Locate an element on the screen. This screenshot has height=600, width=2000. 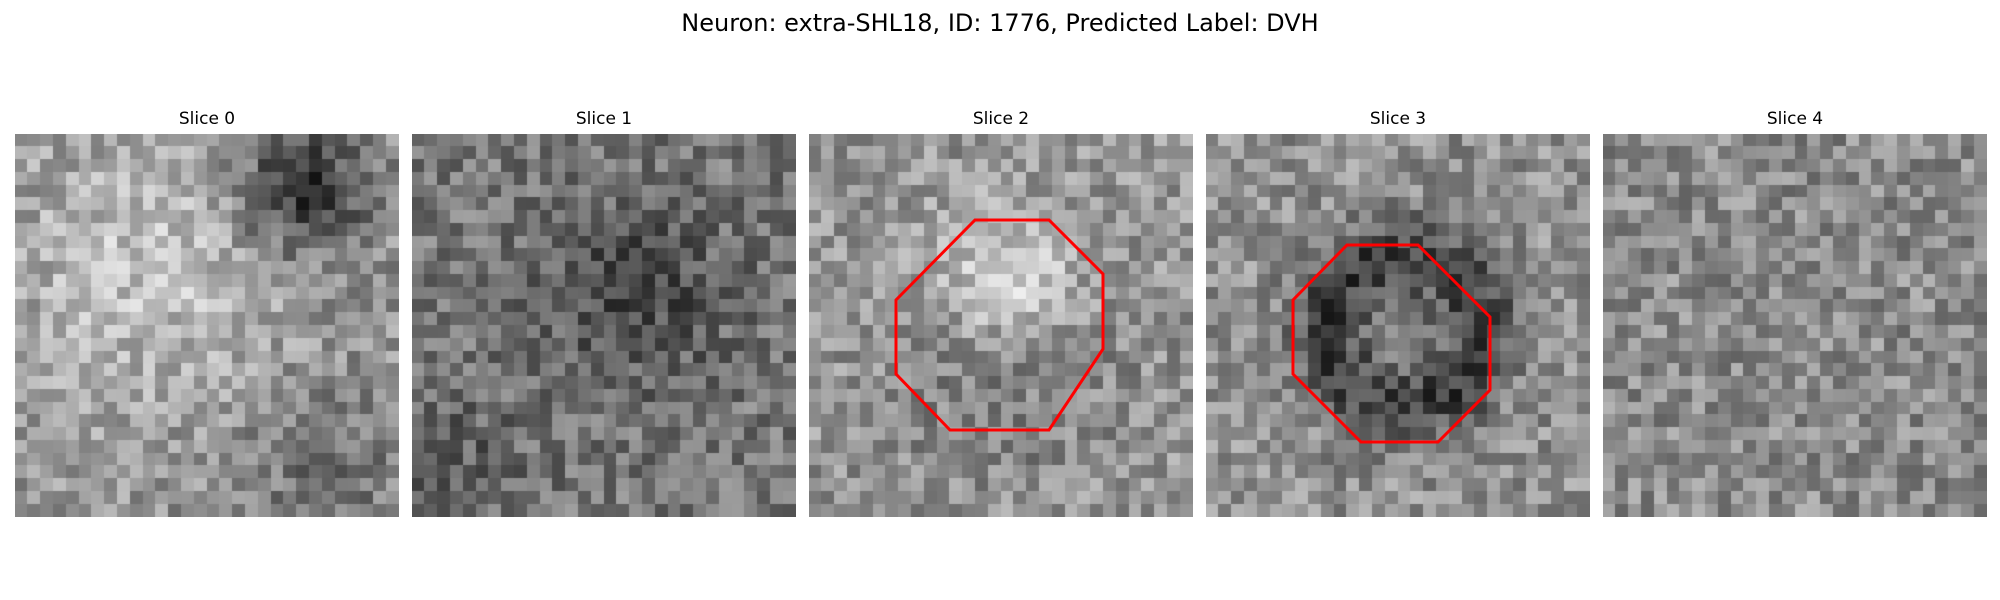
slice-1-image is located at coordinates (604, 325).